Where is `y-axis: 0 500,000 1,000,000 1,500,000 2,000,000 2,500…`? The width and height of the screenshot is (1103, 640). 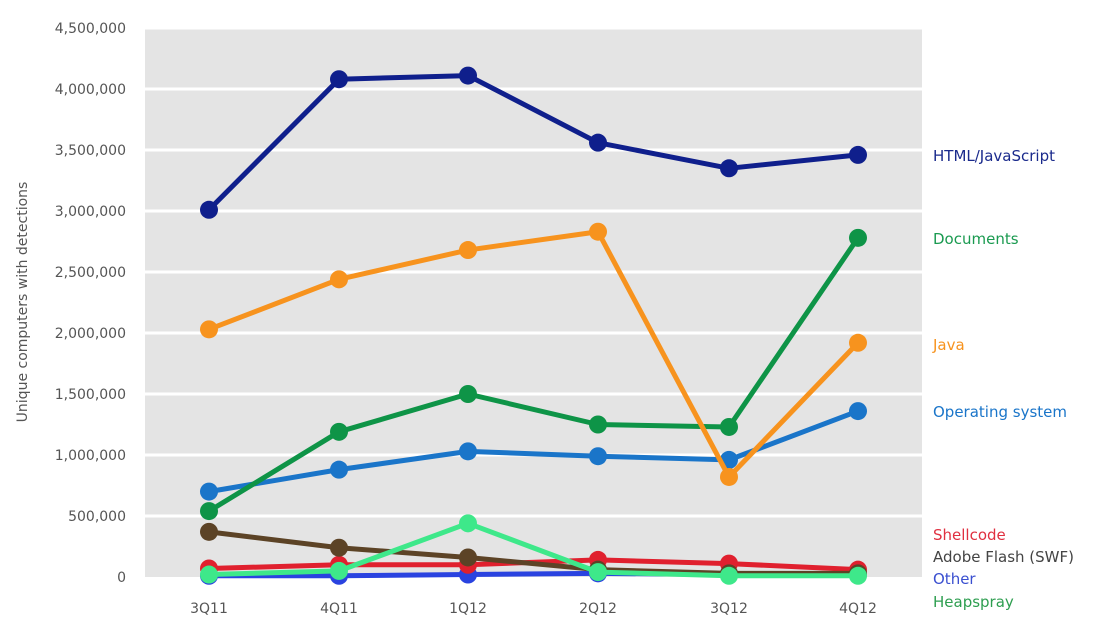 y-axis: 0 500,000 1,000,000 1,500,000 2,000,000 2,500… is located at coordinates (90, 303).